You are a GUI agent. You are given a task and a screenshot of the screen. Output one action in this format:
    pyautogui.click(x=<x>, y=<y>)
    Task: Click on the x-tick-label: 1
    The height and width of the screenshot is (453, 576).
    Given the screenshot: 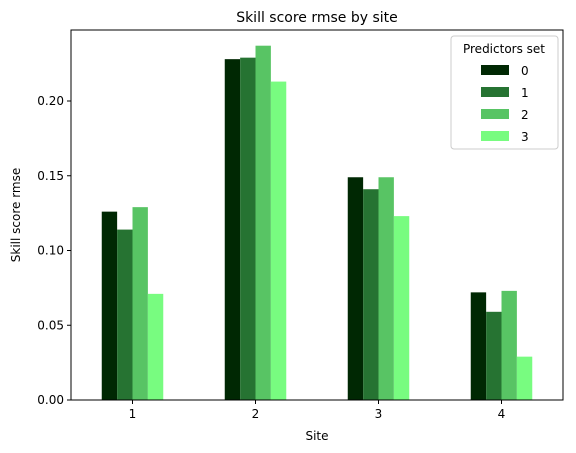 What is the action you would take?
    pyautogui.click(x=133, y=414)
    